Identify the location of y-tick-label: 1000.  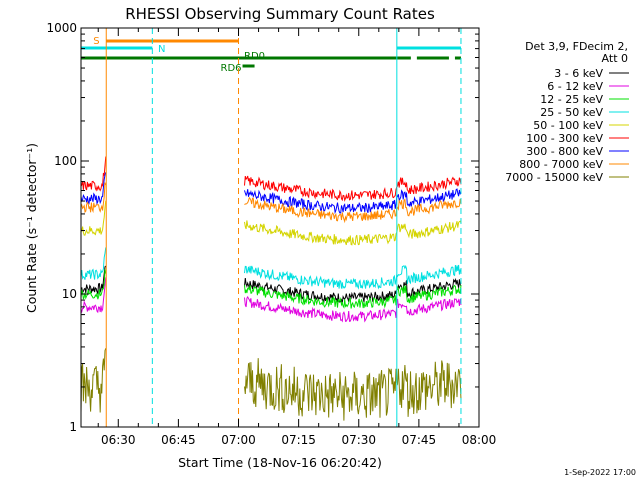
(61, 28).